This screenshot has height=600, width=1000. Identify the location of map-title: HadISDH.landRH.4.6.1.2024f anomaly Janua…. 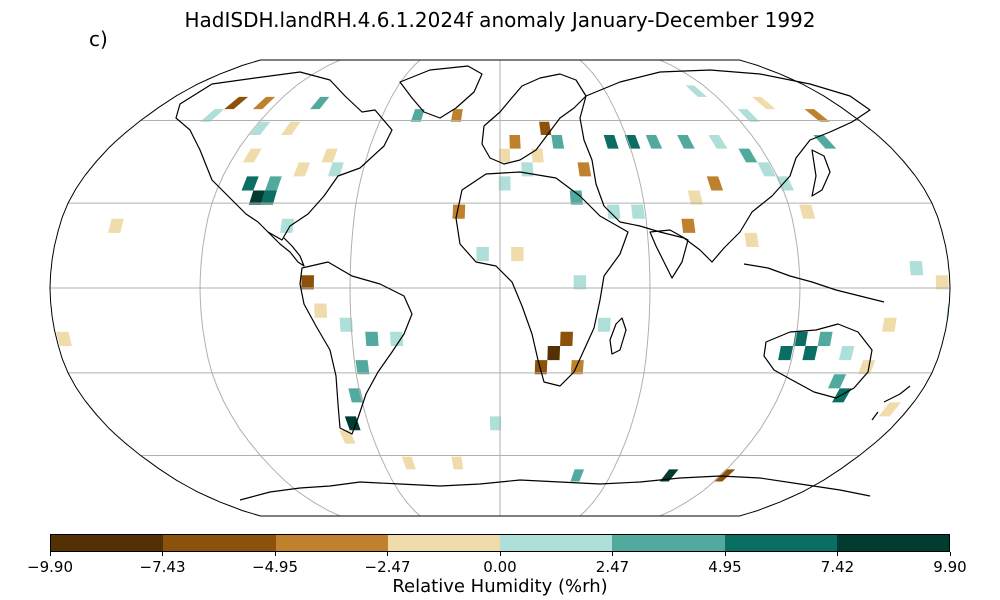
(500, 20).